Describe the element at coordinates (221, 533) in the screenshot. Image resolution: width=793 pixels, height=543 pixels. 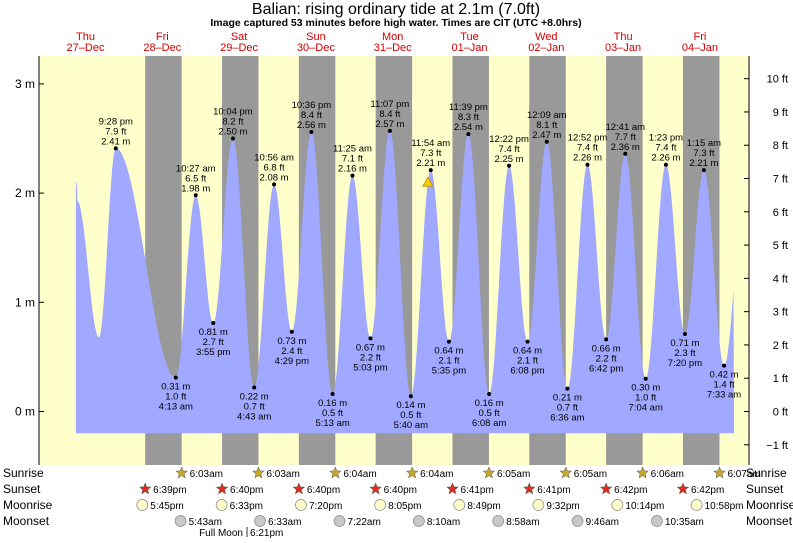
I see `full-moon-label: Full Moon` at that location.